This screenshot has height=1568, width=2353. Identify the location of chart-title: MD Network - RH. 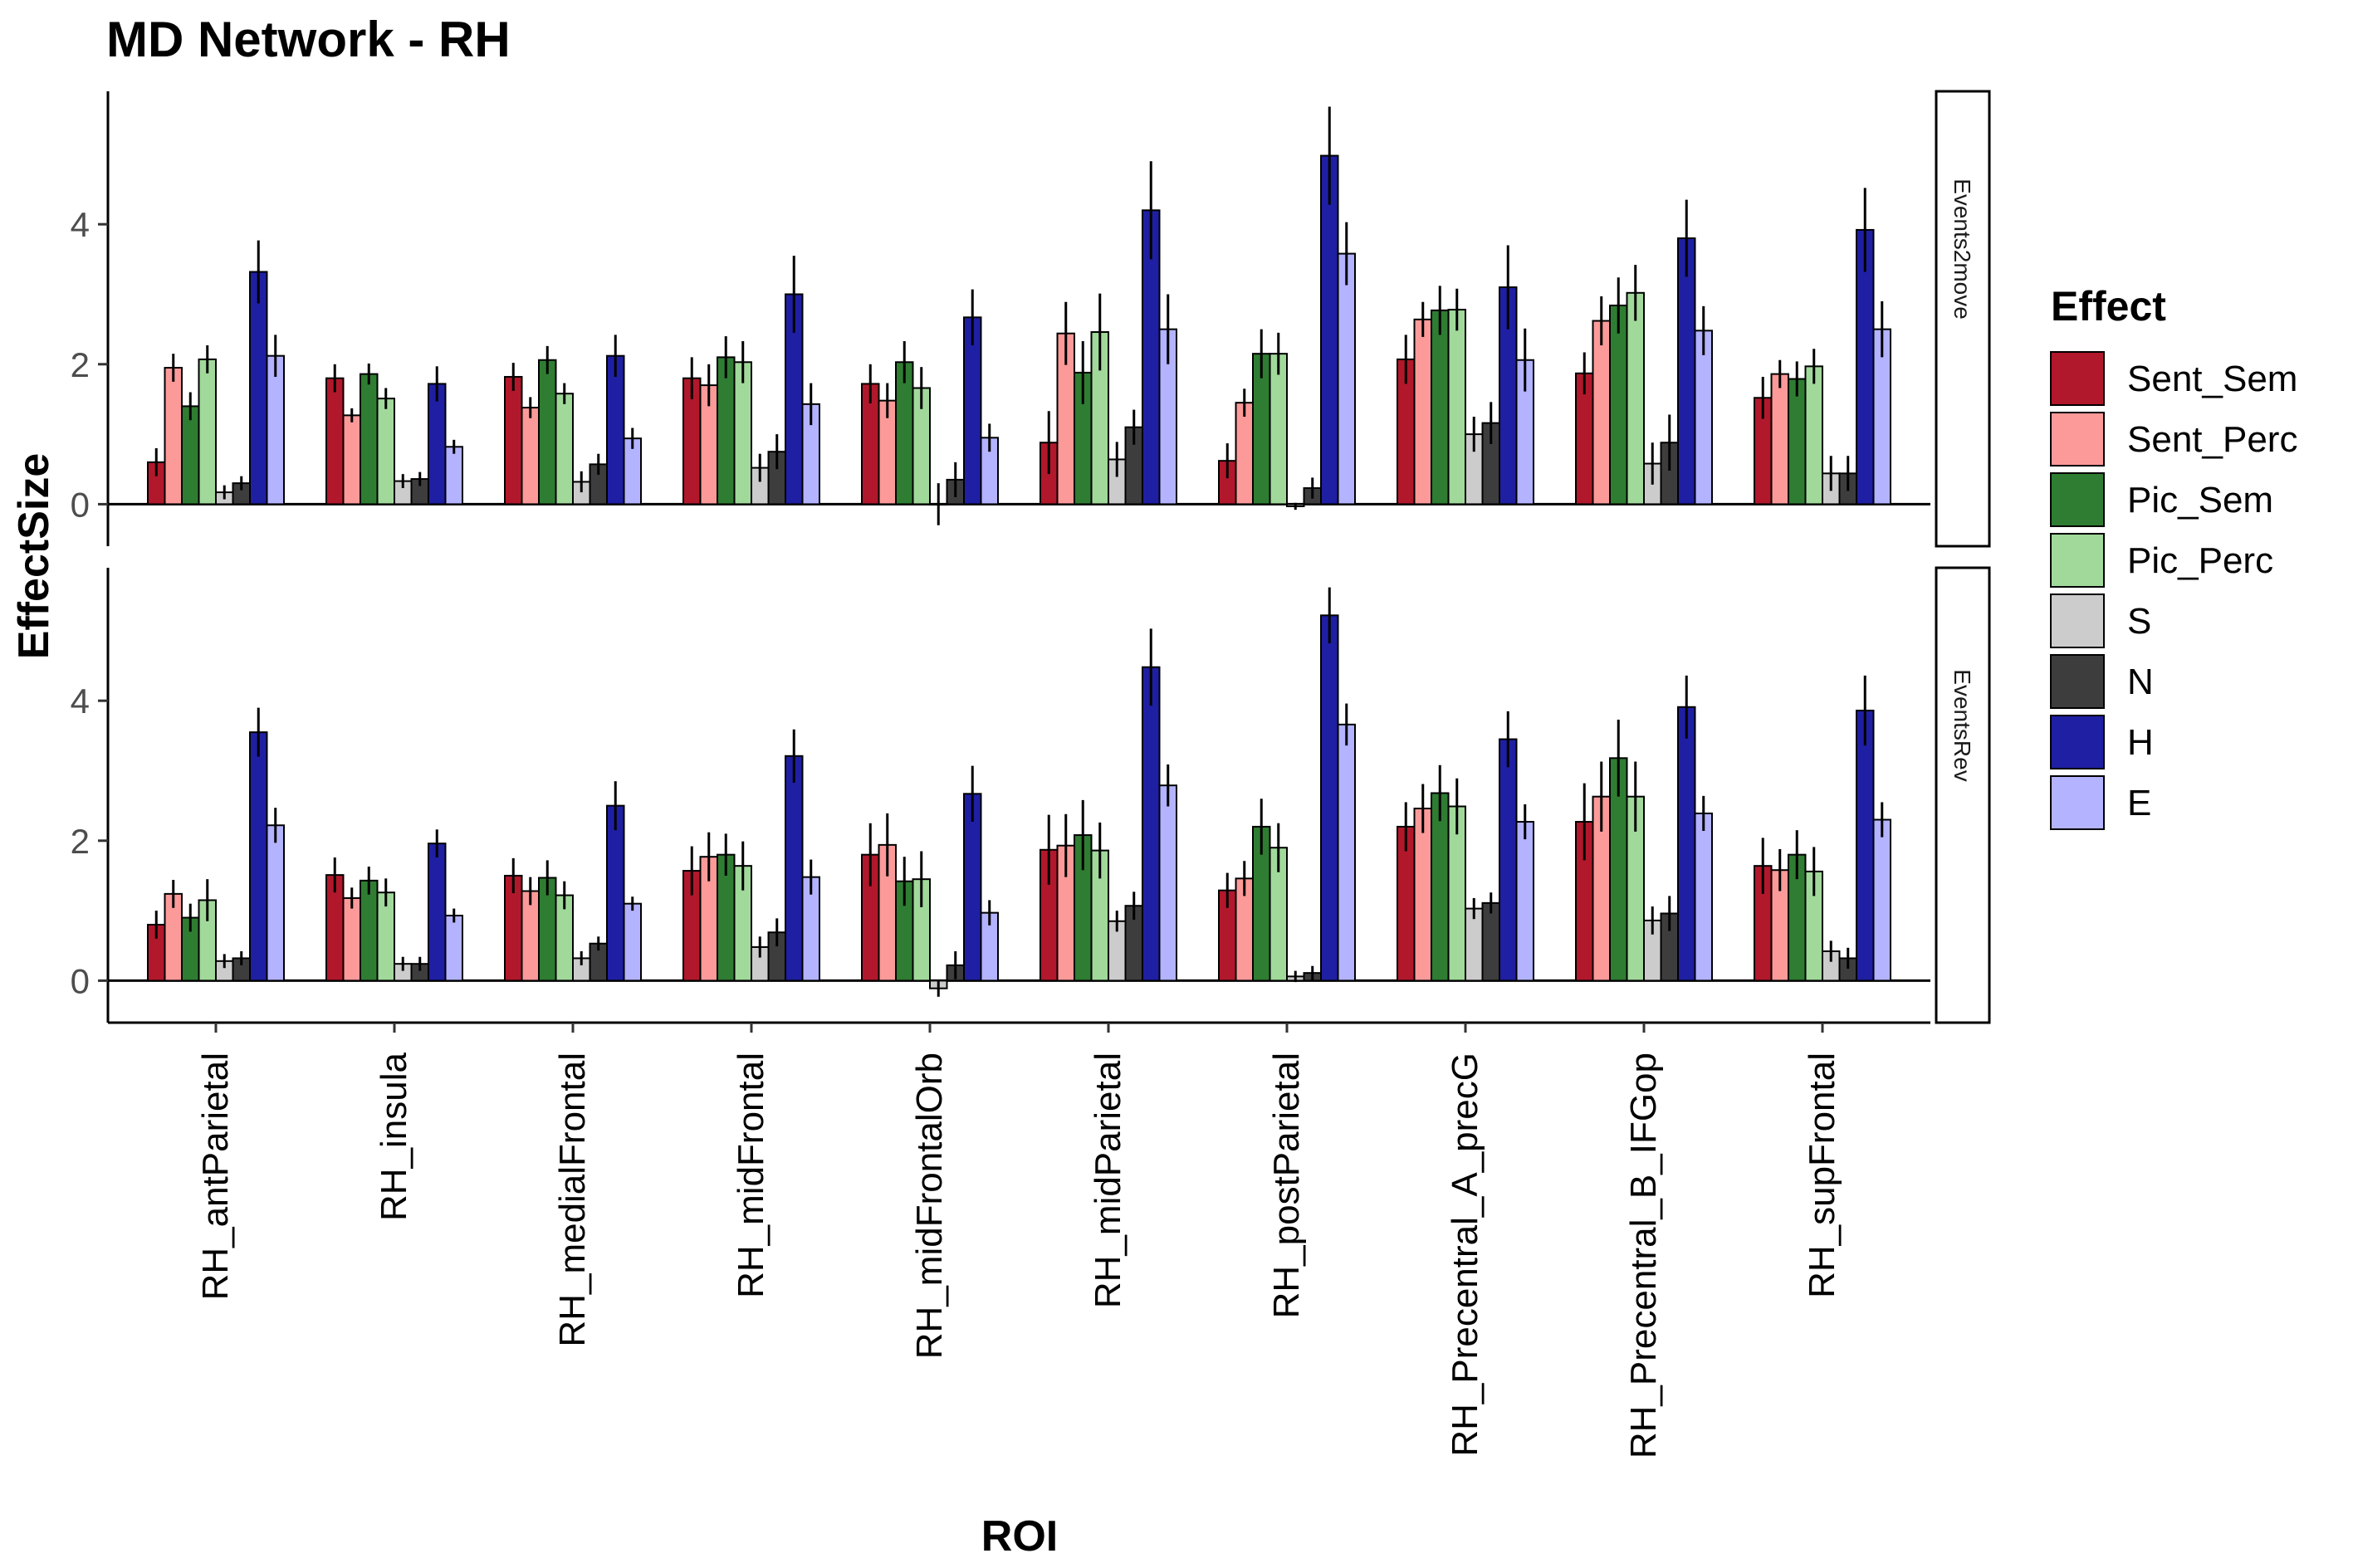
(308, 40).